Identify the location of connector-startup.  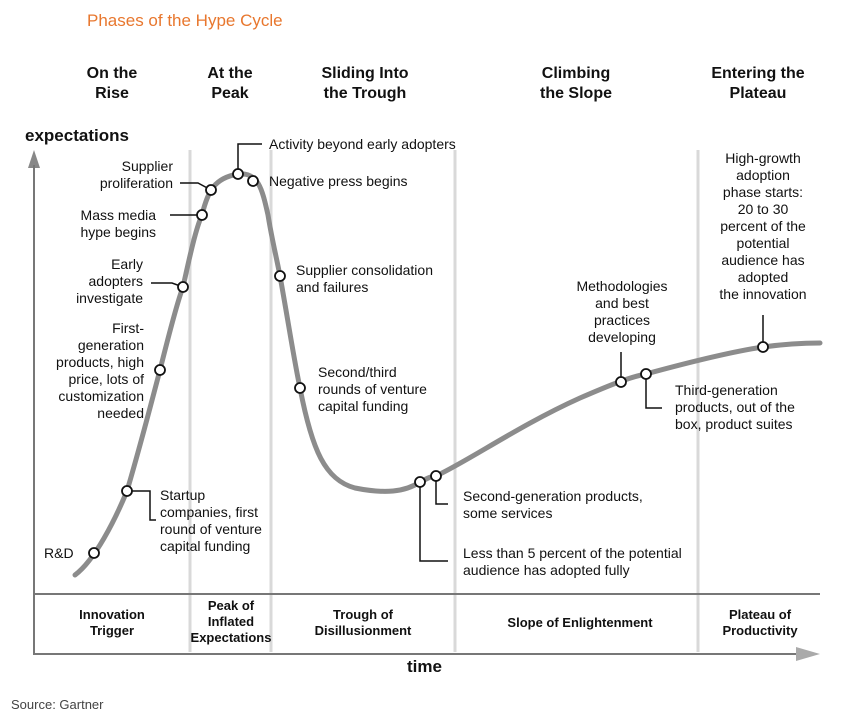
(141, 505).